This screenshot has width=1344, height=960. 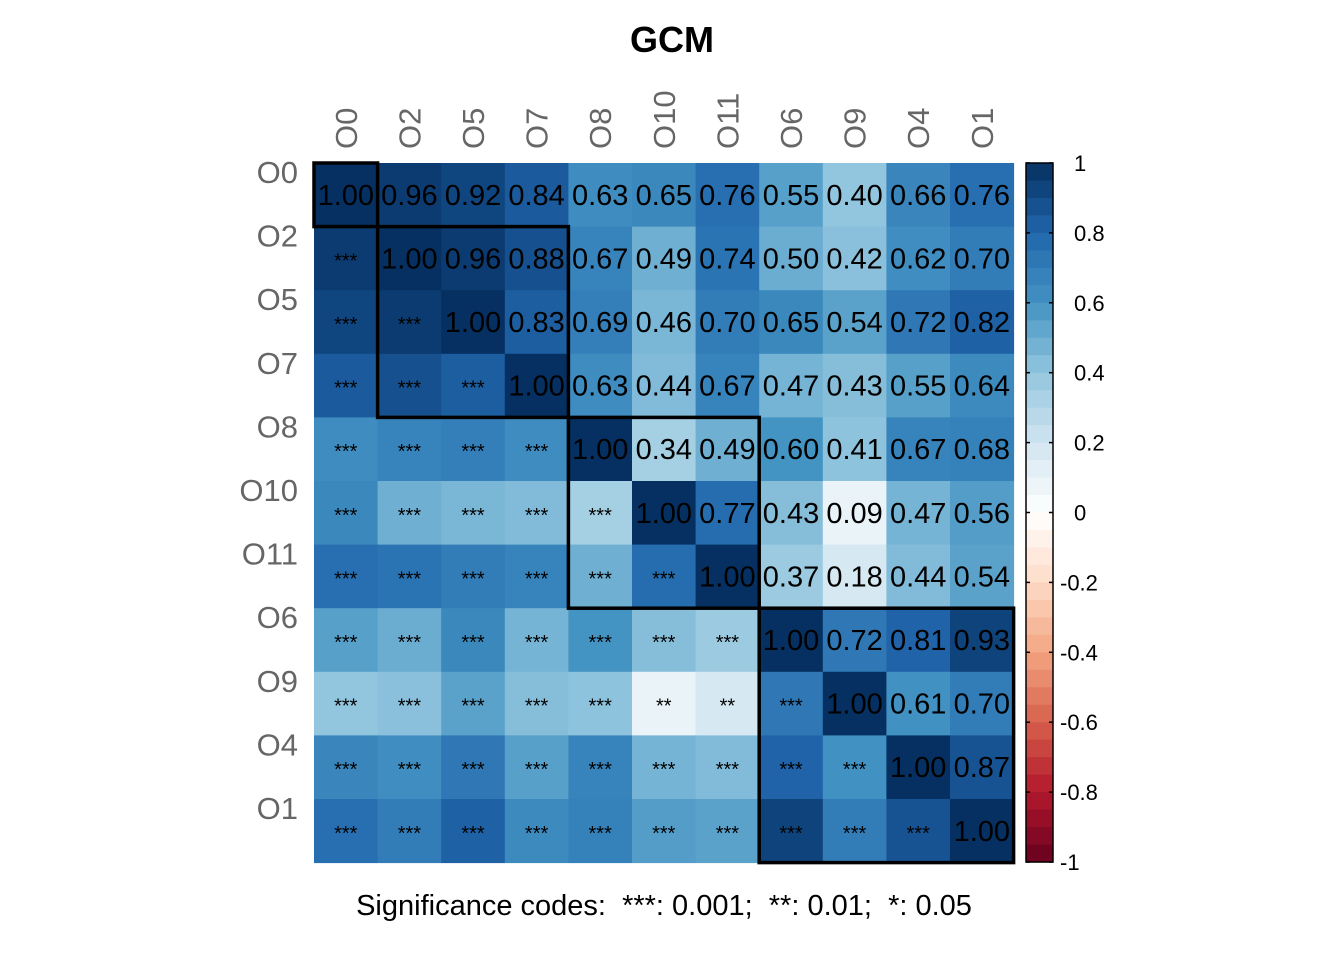 I want to click on x-tick-label: O0, so click(x=346, y=128).